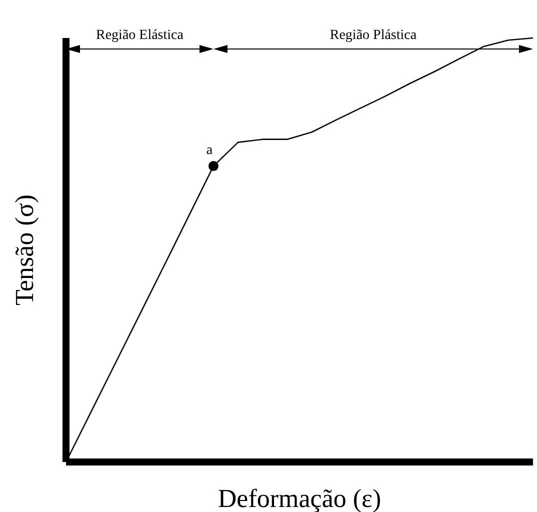  I want to click on y-axis-title: Tensão (σ), so click(25, 250).